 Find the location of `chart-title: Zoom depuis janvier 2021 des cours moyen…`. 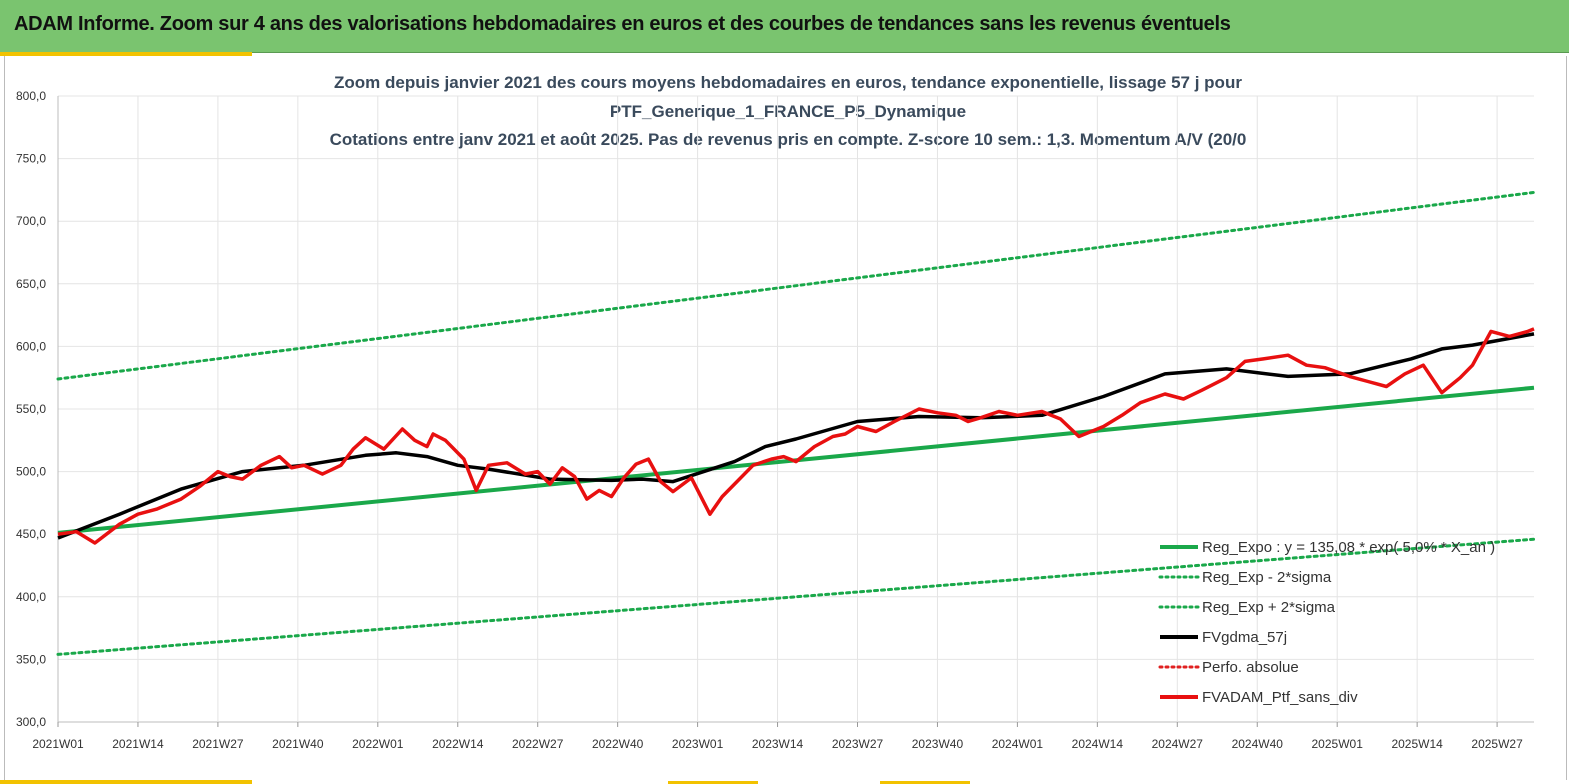

chart-title: Zoom depuis janvier 2021 des cours moyen… is located at coordinates (788, 111).